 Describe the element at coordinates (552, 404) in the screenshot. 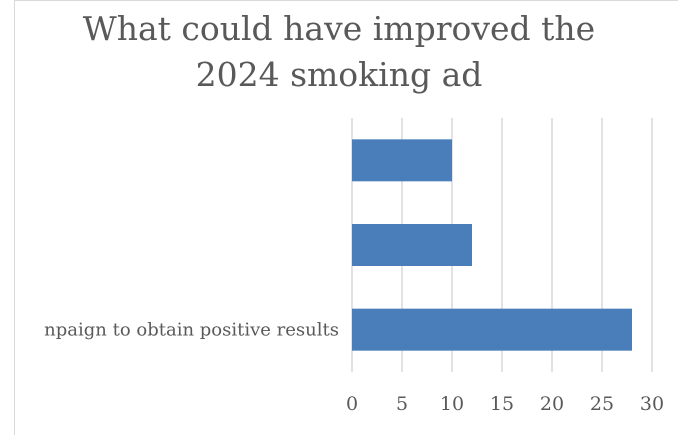

I see `x-tick-label-4: 20` at that location.